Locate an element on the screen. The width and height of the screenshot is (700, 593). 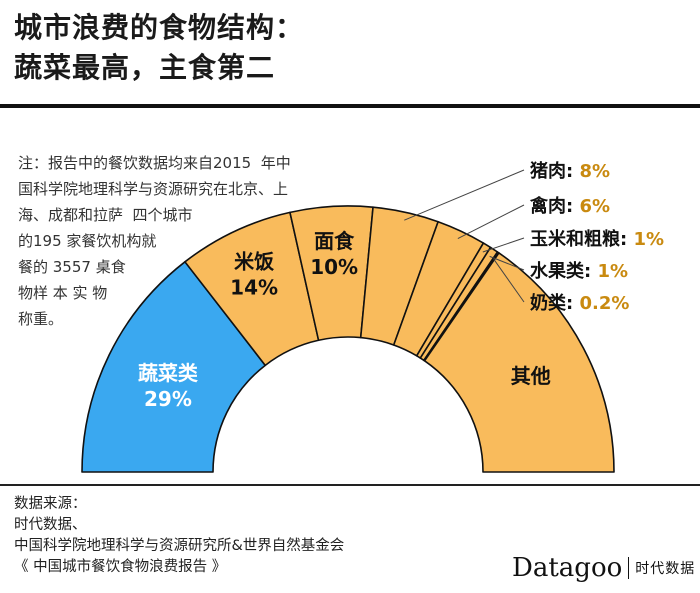
brand-divider is located at coordinates (629, 568).